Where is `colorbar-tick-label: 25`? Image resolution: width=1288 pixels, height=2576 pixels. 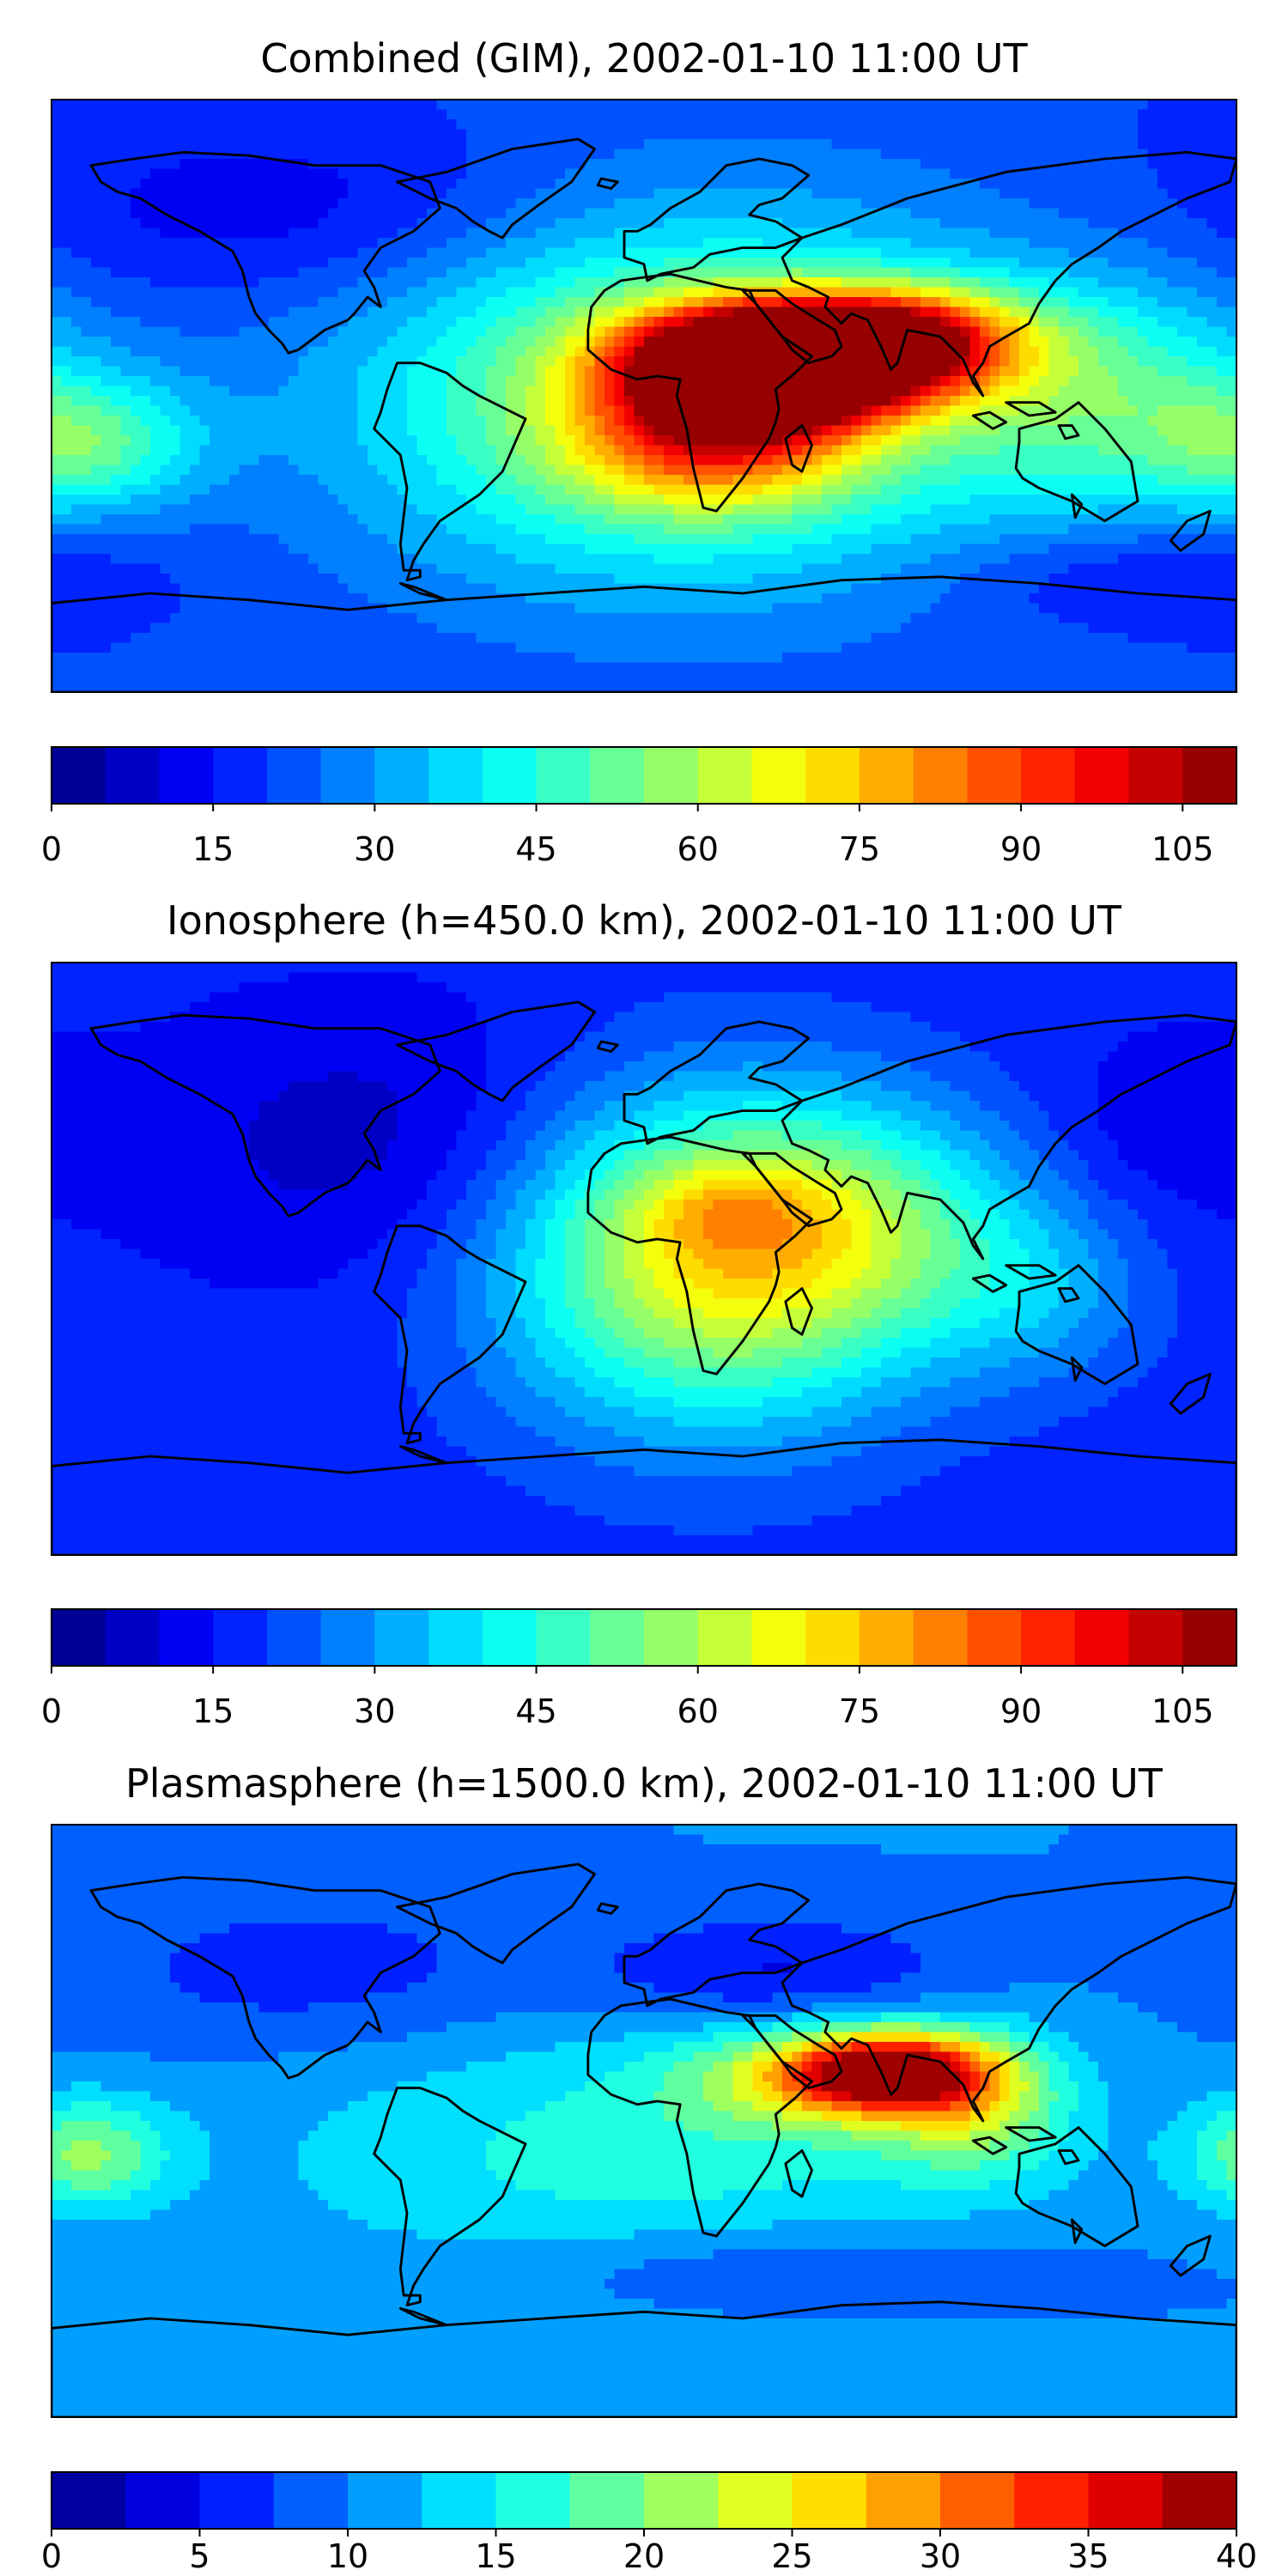
colorbar-tick-label: 25 is located at coordinates (792, 2556).